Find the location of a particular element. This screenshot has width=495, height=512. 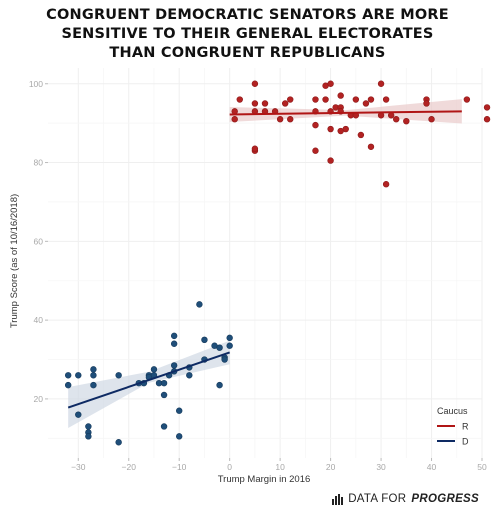

legend-label-r: R is located at coordinates (465, 427).